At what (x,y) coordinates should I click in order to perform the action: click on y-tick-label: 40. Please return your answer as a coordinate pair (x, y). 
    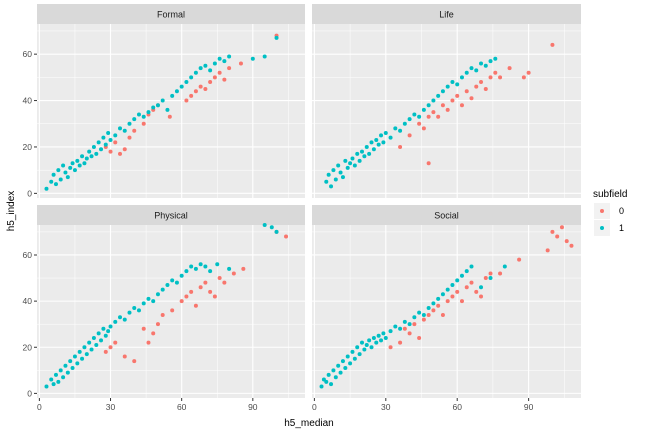
    Looking at the image, I should click on (28, 101).